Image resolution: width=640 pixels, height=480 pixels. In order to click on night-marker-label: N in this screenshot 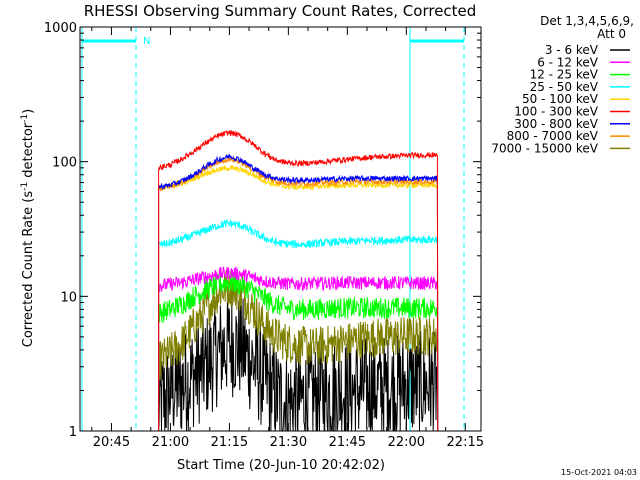, I will do `click(146, 41)`.